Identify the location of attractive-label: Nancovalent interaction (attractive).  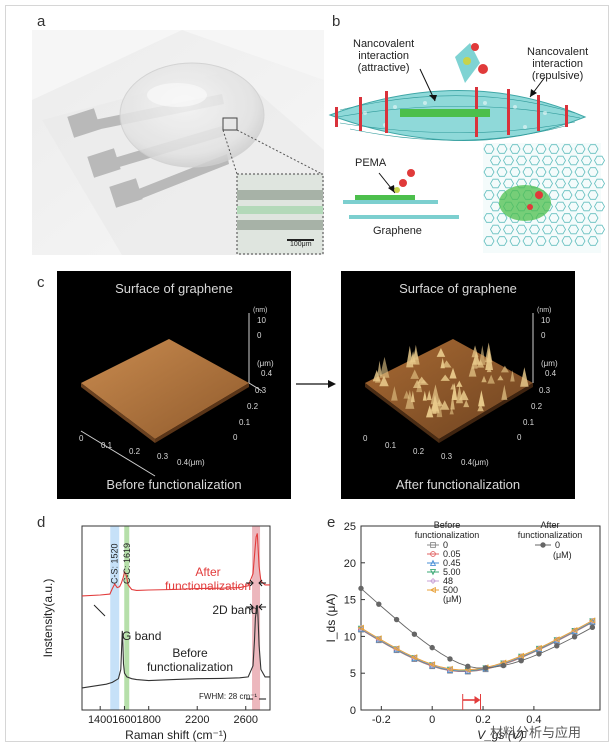
(384, 56).